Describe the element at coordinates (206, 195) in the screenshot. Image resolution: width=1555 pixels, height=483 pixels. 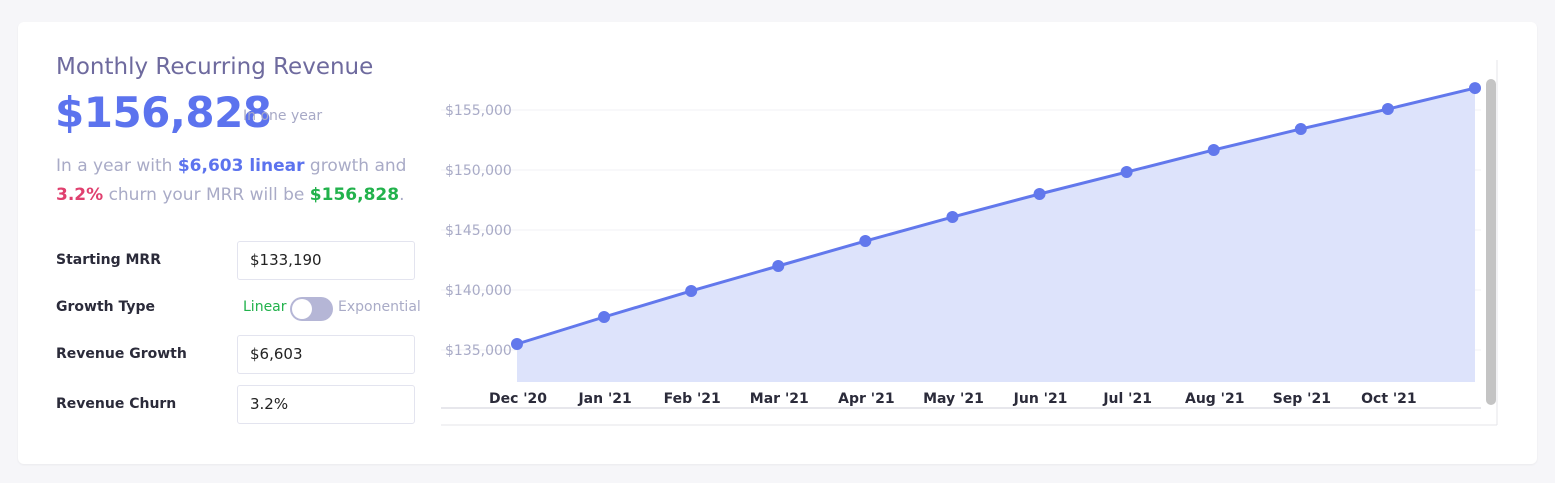
I see `text: churn your MRR will be` at that location.